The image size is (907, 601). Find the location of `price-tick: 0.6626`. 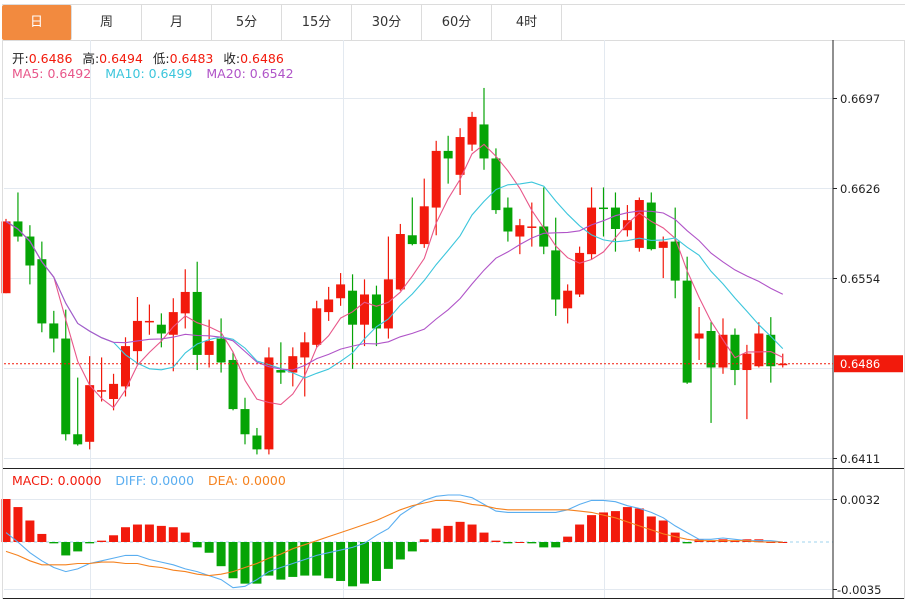

price-tick: 0.6626 is located at coordinates (860, 189).